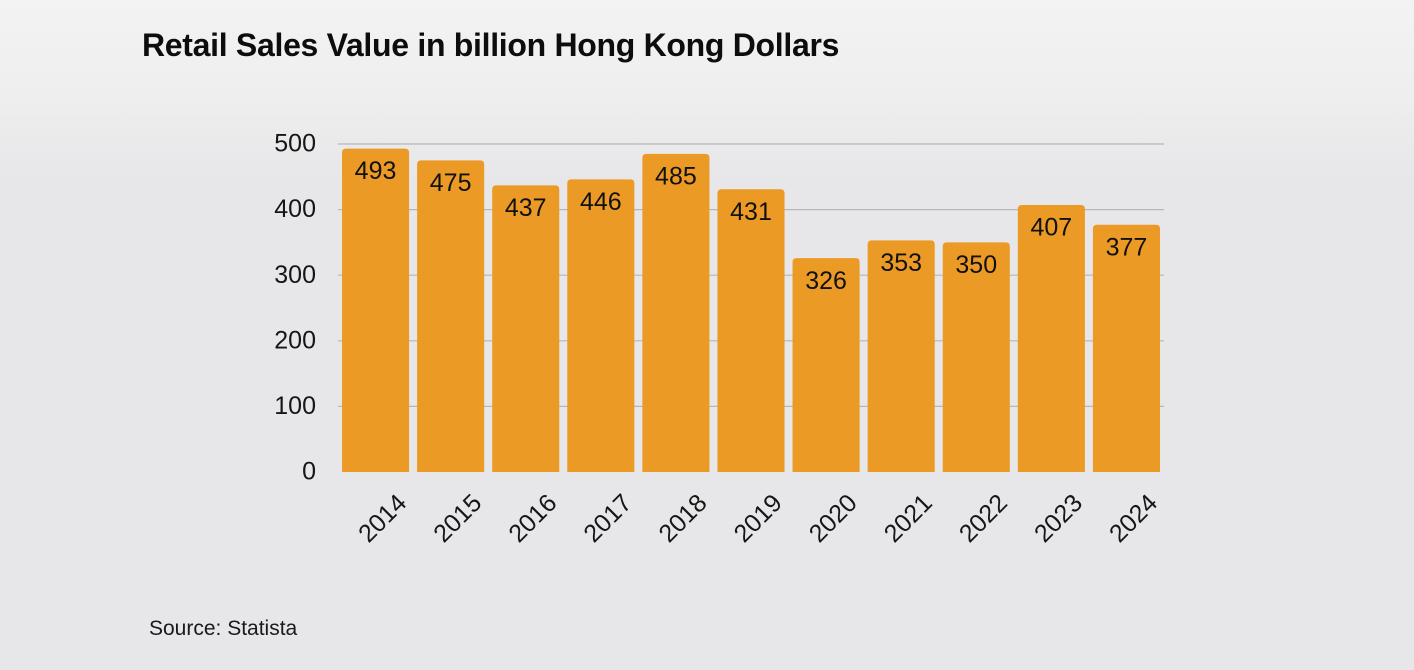 Image resolution: width=1414 pixels, height=670 pixels. Describe the element at coordinates (682, 518) in the screenshot. I see `x-tick-label-2018: 2018` at that location.